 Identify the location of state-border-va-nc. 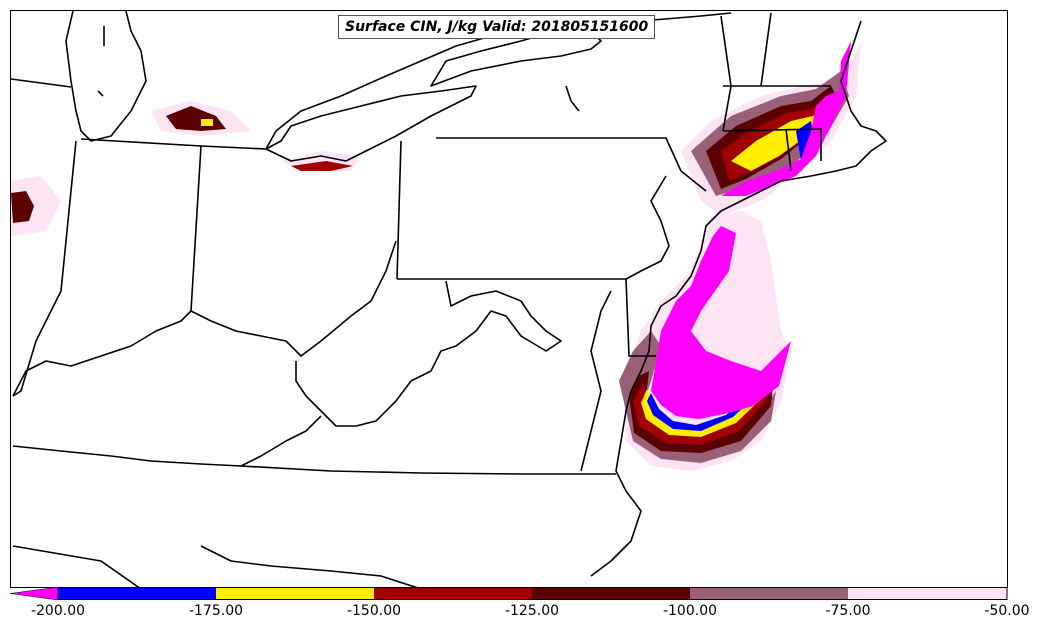
(428, 470).